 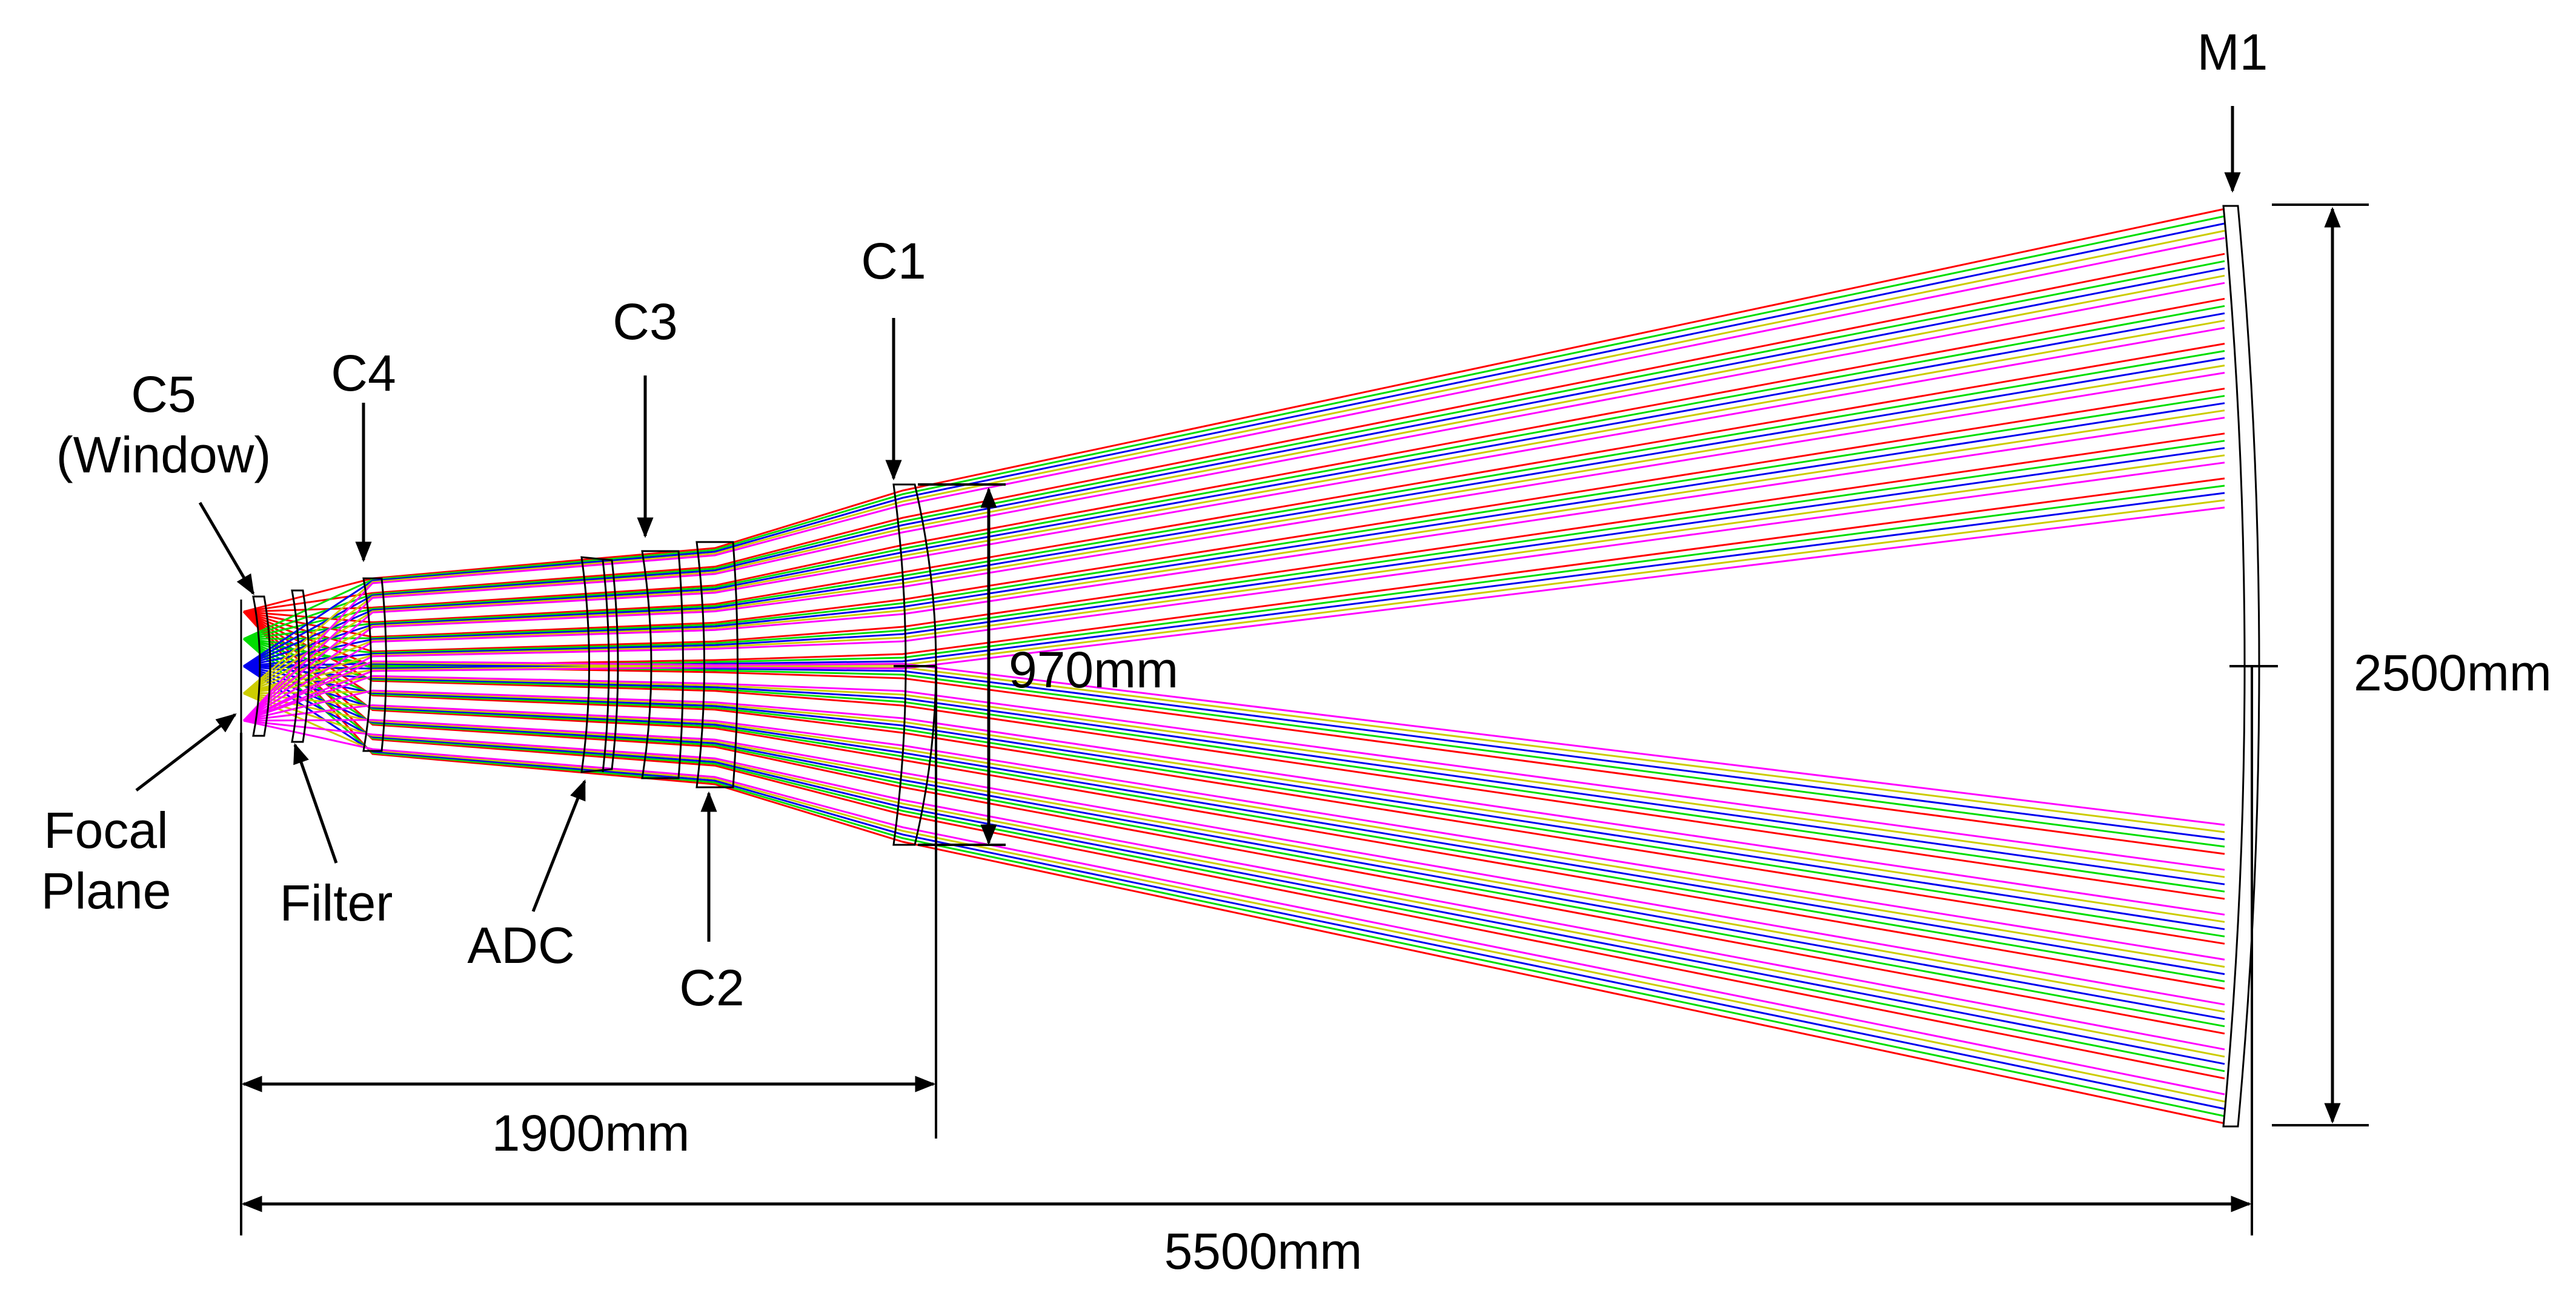 What do you see at coordinates (2453, 672) in the screenshot?
I see `m1-aperture-label: 2500mm` at bounding box center [2453, 672].